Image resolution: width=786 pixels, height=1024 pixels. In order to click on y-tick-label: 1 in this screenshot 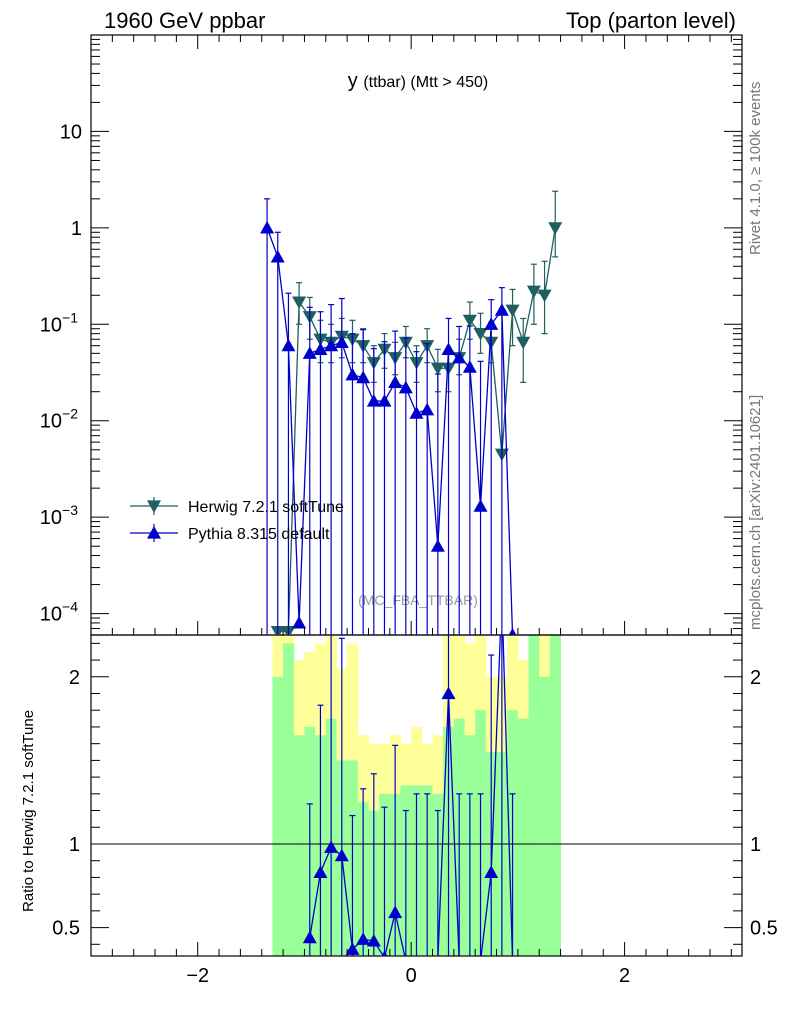, I will do `click(76, 229)`.